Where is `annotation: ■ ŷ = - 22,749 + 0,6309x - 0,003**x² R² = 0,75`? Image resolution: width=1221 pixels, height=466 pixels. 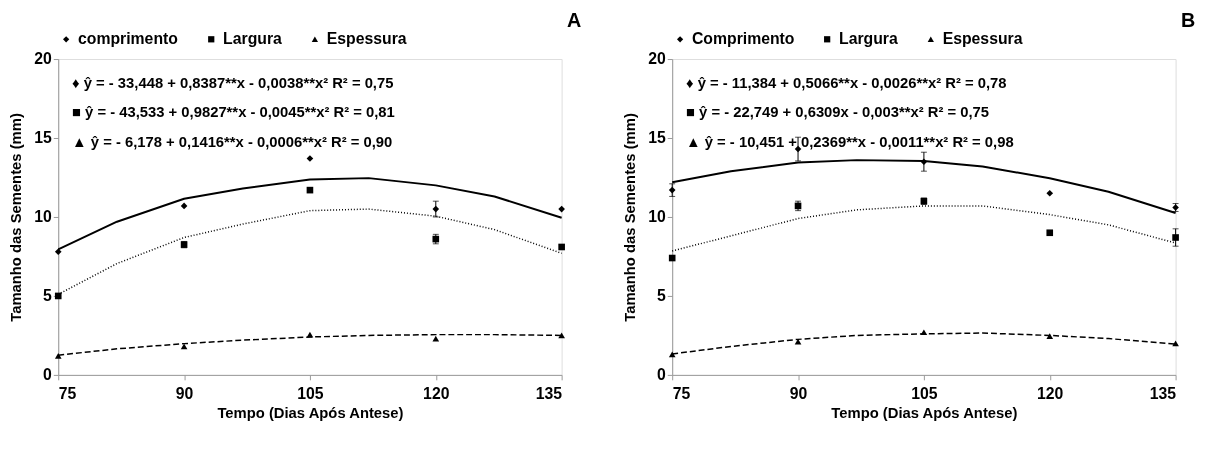 annotation: ■ ŷ = - 22,749 + 0,6309x - 0,003**x² R² = 0,75 is located at coordinates (838, 112).